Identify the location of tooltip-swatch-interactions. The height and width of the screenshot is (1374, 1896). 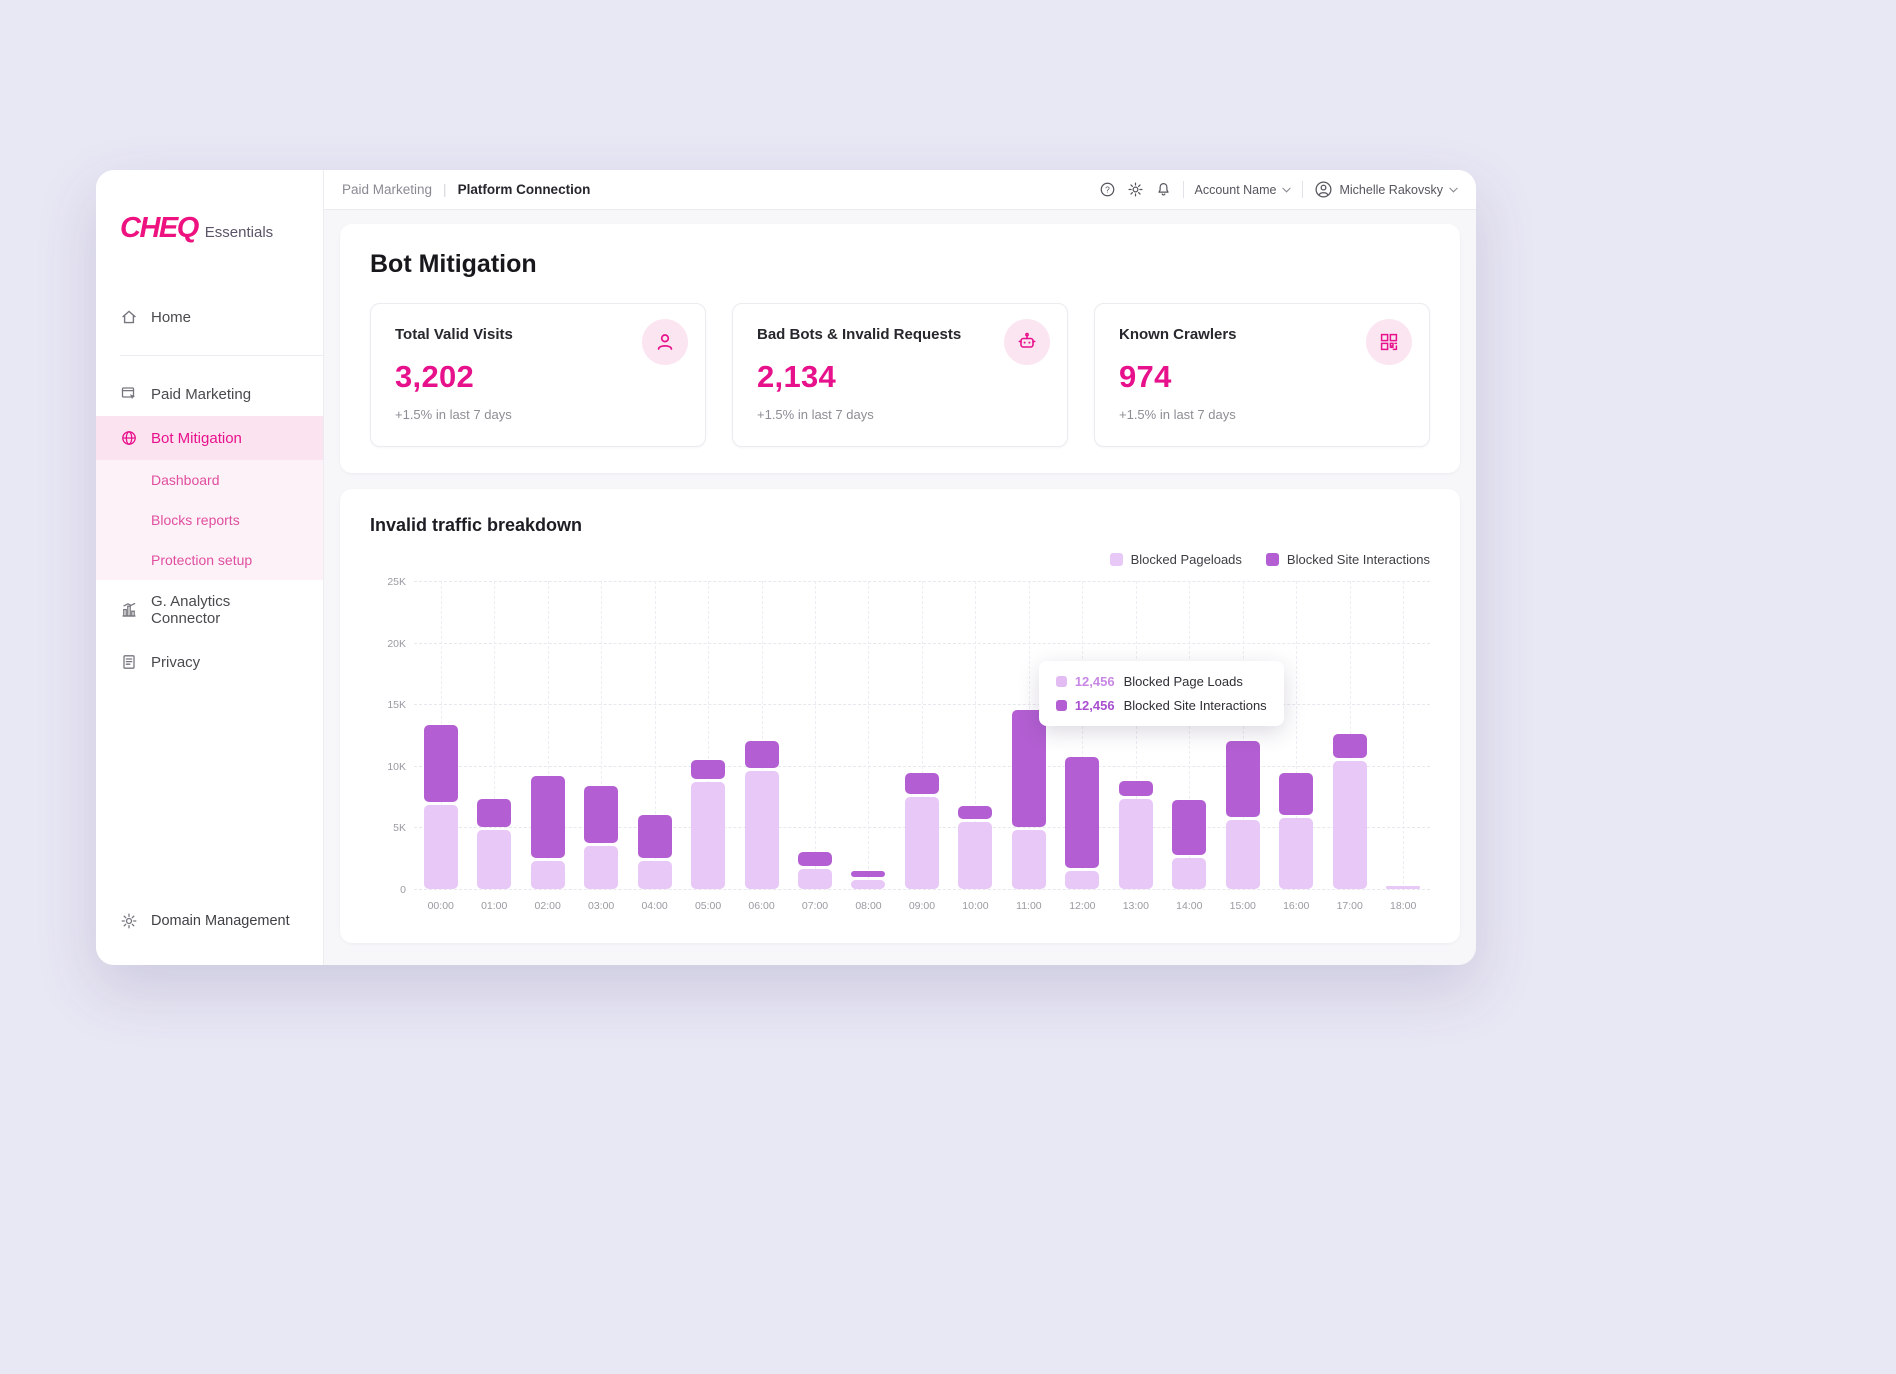
(1061, 706).